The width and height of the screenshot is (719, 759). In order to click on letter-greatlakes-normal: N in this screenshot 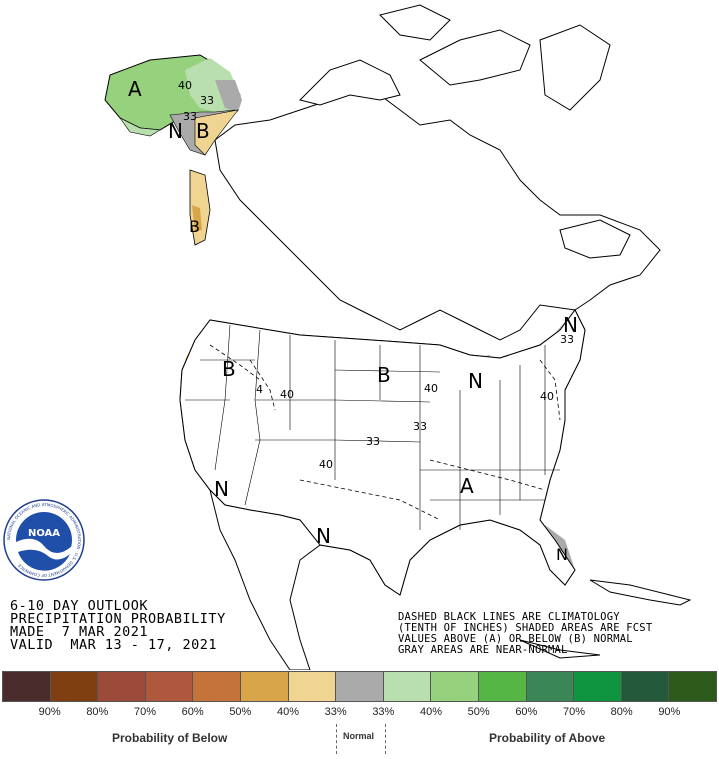, I will do `click(475, 381)`.